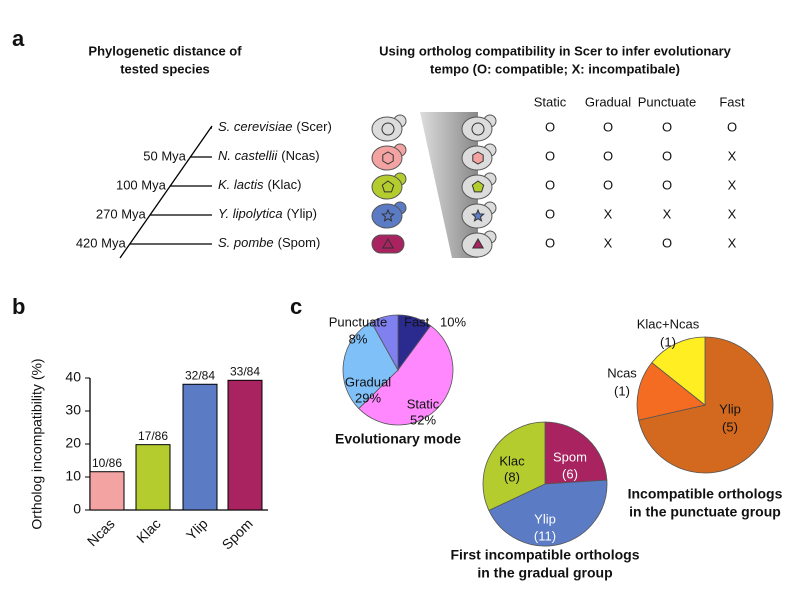 The image size is (800, 600). Describe the element at coordinates (73, 443) in the screenshot. I see `y-tick-label: 20` at that location.